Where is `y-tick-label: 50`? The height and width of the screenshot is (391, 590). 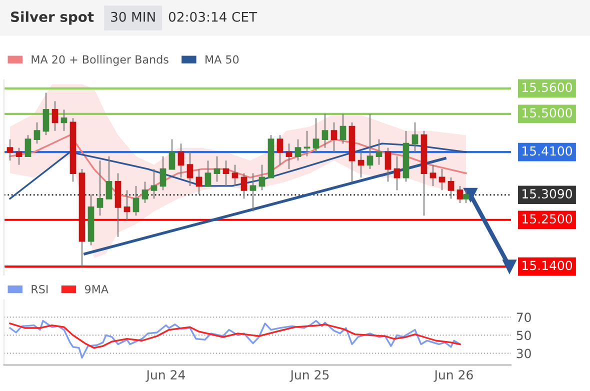 y-tick-label: 50 is located at coordinates (523, 335).